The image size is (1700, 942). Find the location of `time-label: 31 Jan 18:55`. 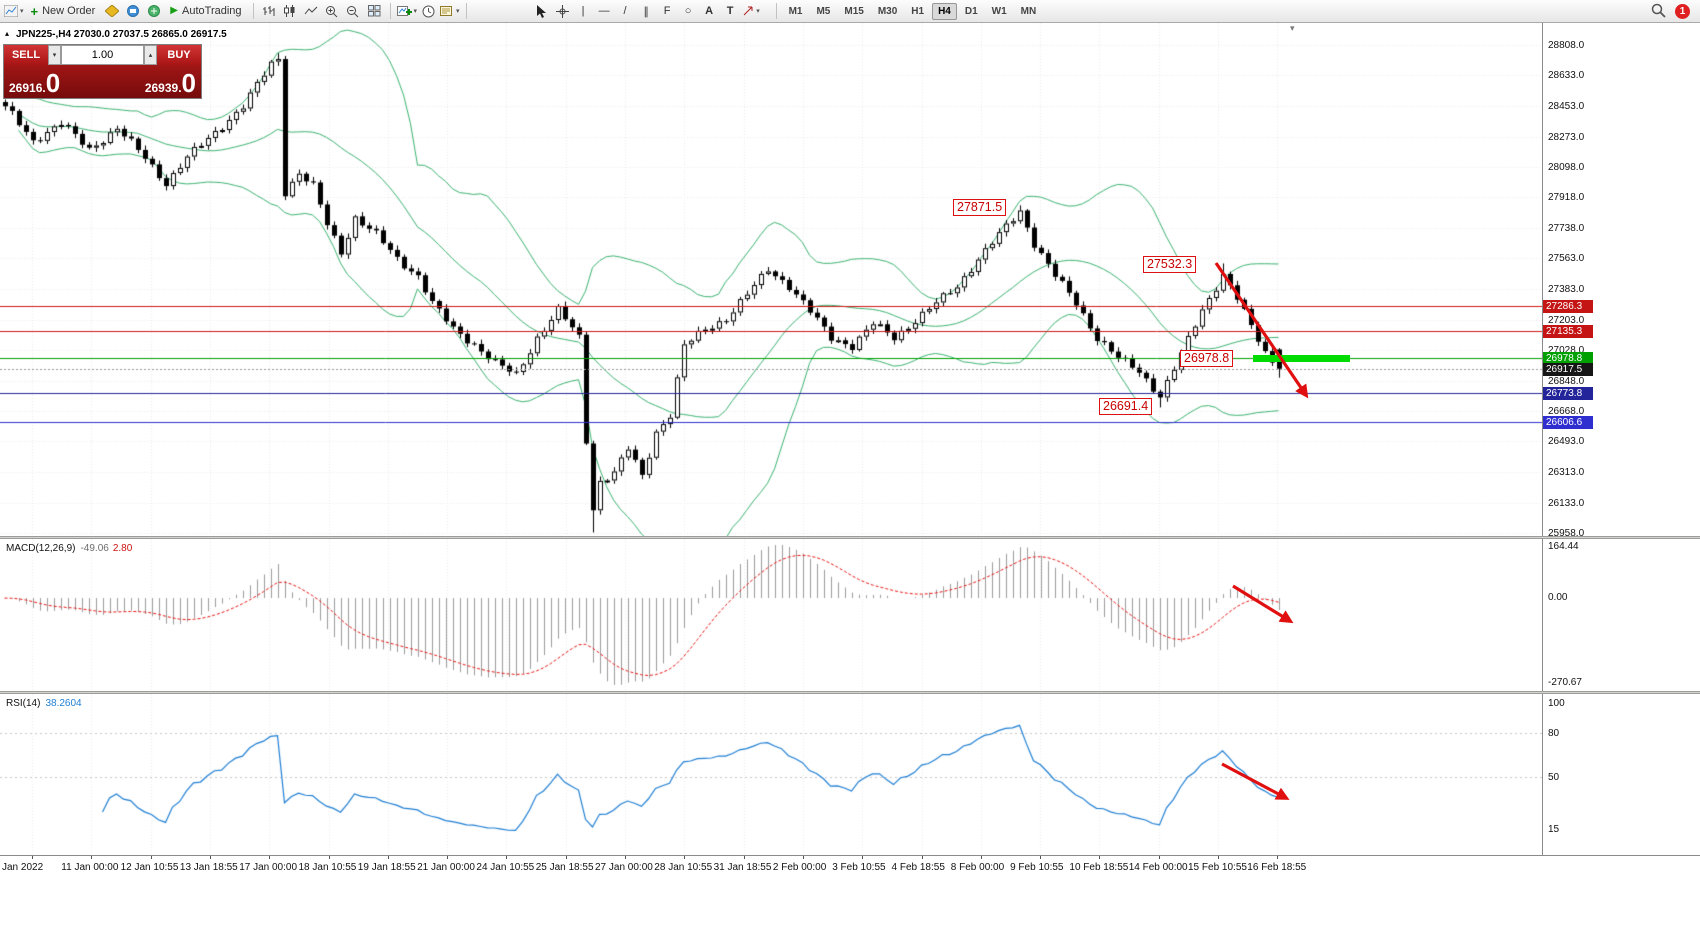

time-label: 31 Jan 18:55 is located at coordinates (742, 867).